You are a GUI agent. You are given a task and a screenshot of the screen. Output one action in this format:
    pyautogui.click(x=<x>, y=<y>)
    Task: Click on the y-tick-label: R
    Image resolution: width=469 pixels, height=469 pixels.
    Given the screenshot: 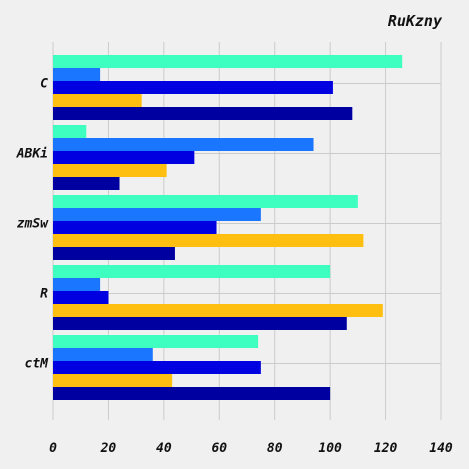 What is the action you would take?
    pyautogui.click(x=44, y=294)
    